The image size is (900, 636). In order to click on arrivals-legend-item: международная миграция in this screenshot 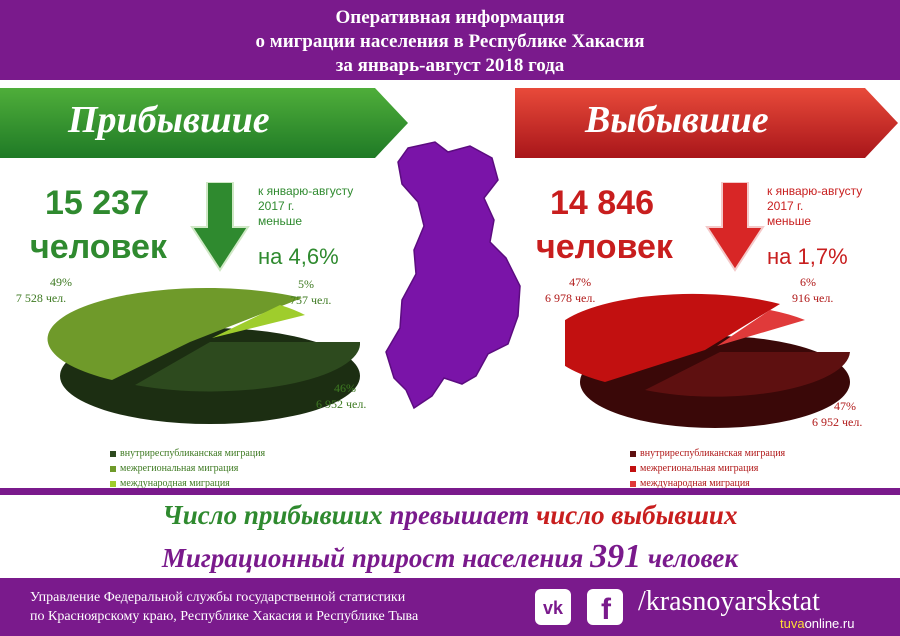, I will do `click(187, 483)`.